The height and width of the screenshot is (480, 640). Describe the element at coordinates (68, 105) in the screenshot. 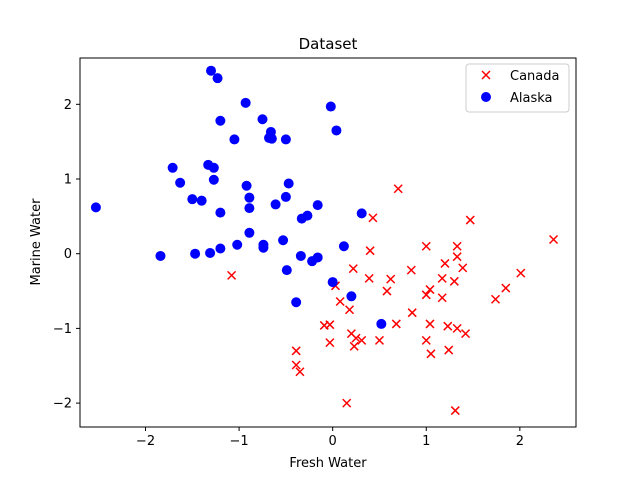

I see `y-tick-label: 2` at that location.